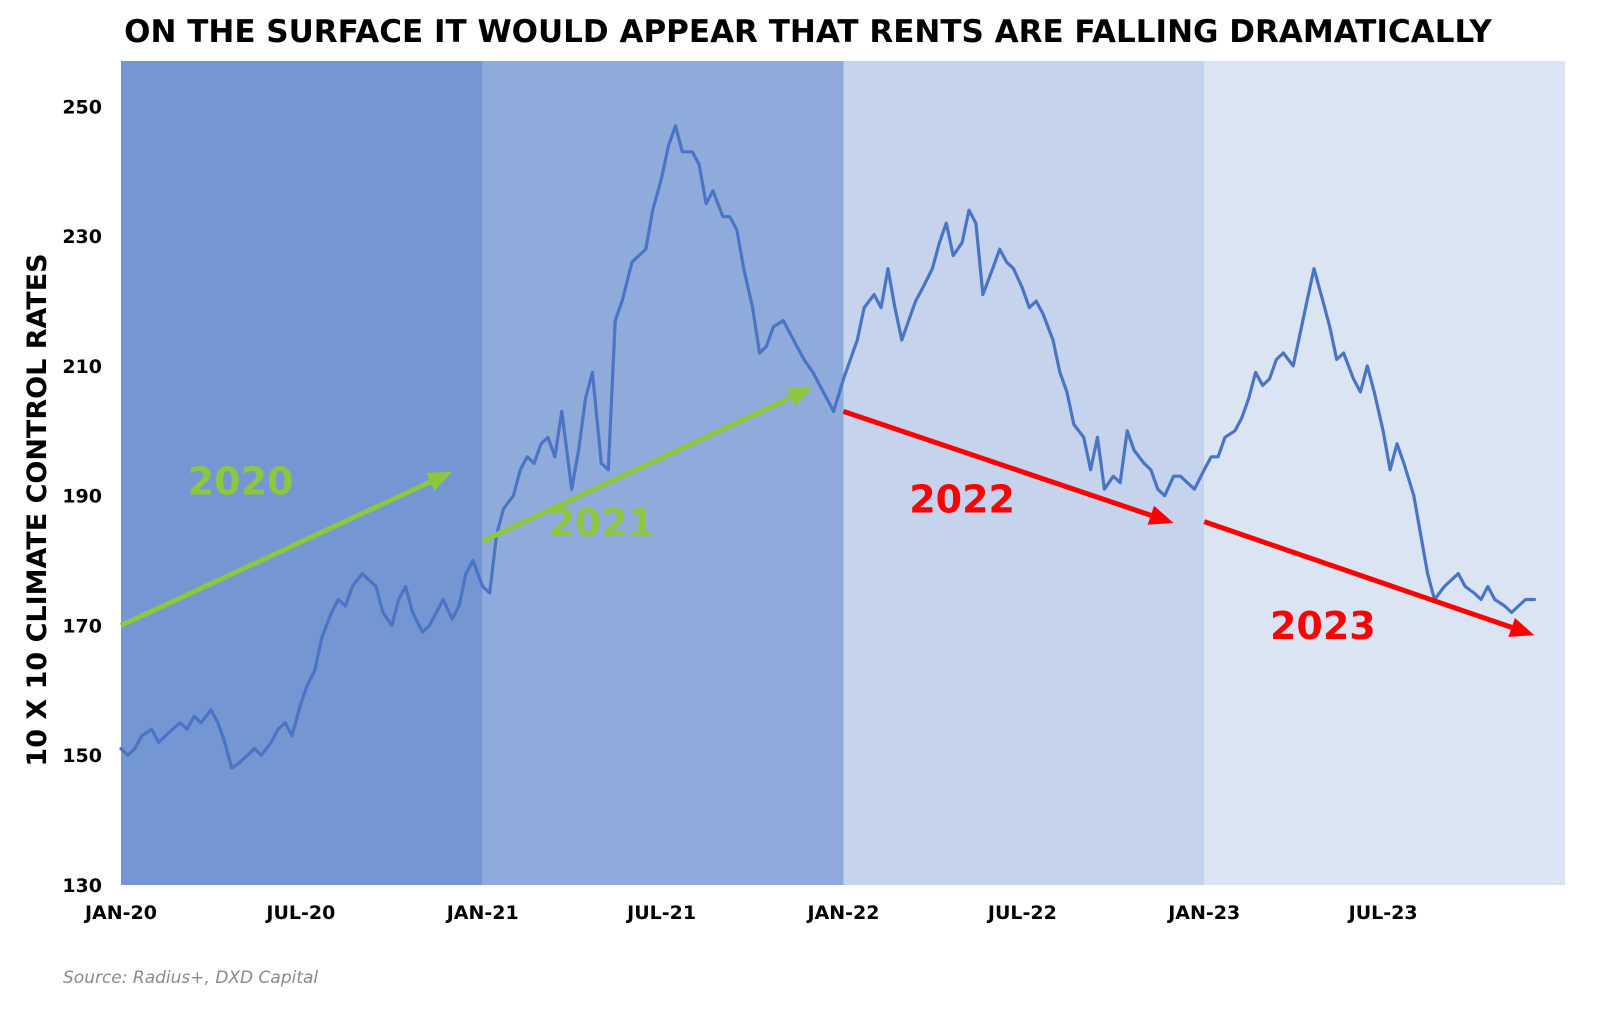 The height and width of the screenshot is (1010, 1600). I want to click on y-axis-ticks: 130 150 170 190 210 230 250, so click(82, 496).